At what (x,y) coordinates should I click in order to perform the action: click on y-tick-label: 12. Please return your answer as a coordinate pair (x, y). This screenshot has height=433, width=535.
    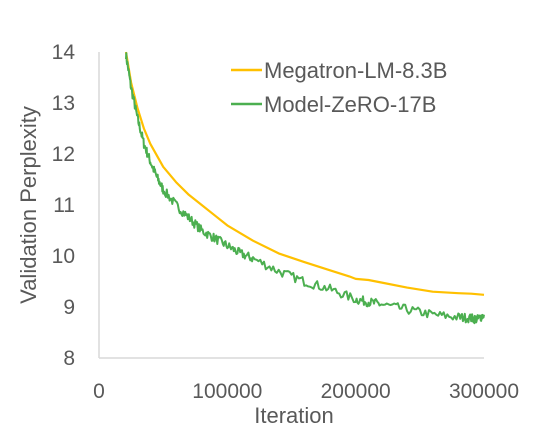
    Looking at the image, I should click on (63, 154).